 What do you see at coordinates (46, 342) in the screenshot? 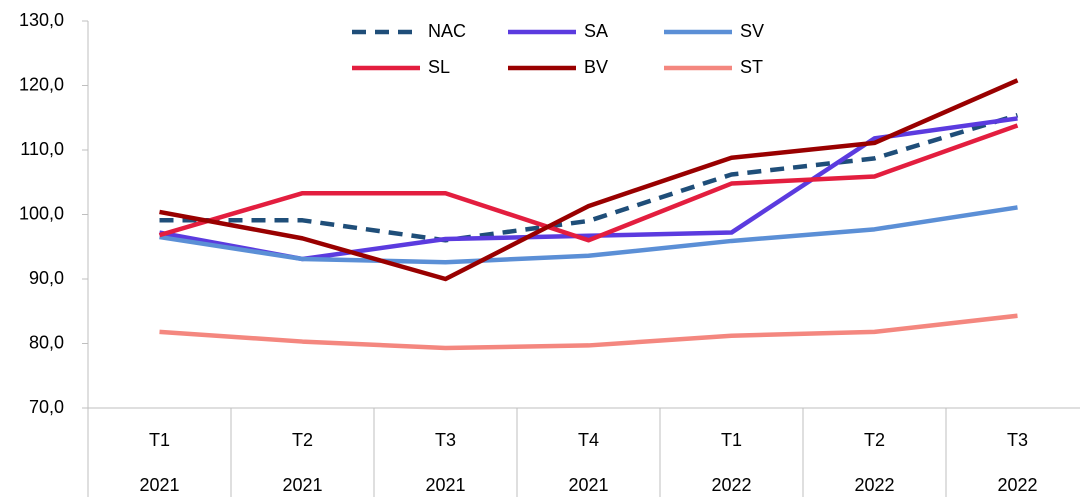
I see `y-tick-label: 80,0` at bounding box center [46, 342].